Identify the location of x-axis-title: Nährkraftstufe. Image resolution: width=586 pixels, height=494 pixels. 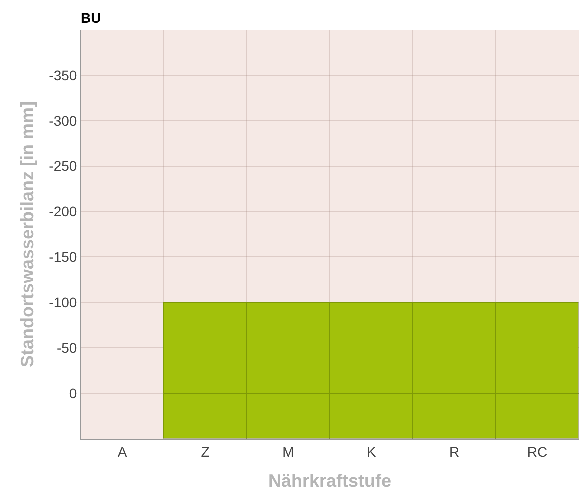
(330, 480).